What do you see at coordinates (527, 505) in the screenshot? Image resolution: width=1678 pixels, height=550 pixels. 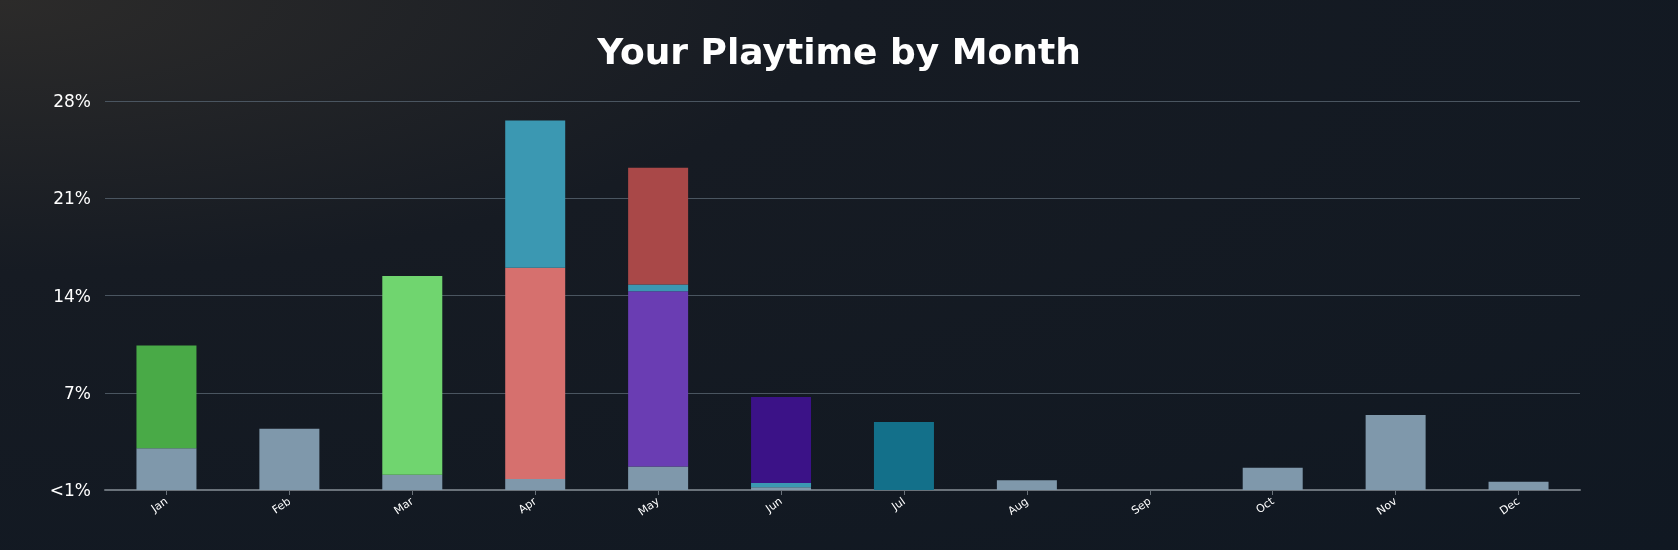 I see `x-tick-label: Apr` at bounding box center [527, 505].